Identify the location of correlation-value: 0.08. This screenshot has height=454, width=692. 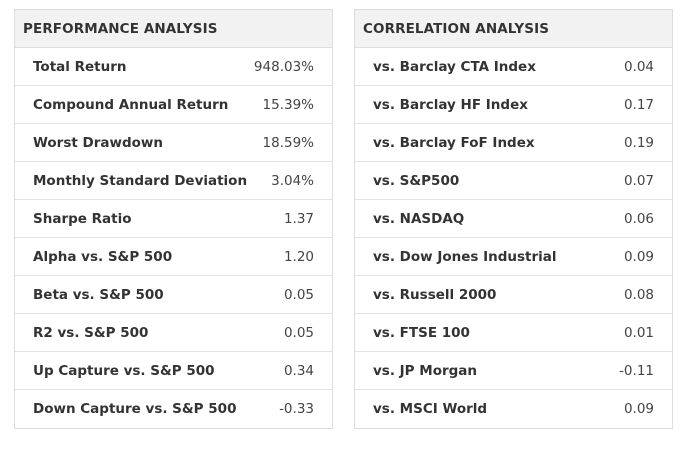
(638, 294).